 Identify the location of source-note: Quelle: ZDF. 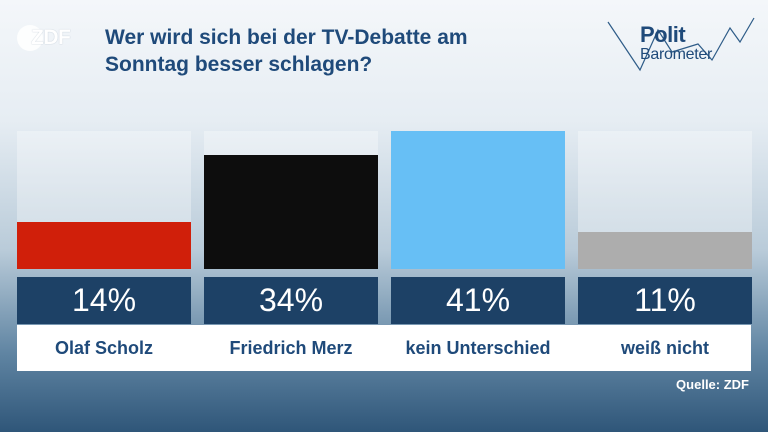
(712, 384).